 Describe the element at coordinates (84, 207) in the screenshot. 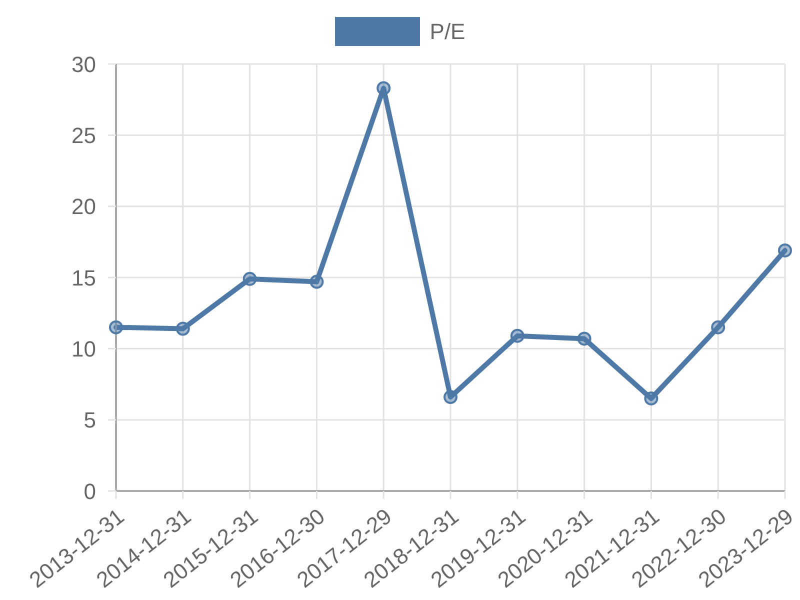

I see `y-tick-label: 20` at that location.